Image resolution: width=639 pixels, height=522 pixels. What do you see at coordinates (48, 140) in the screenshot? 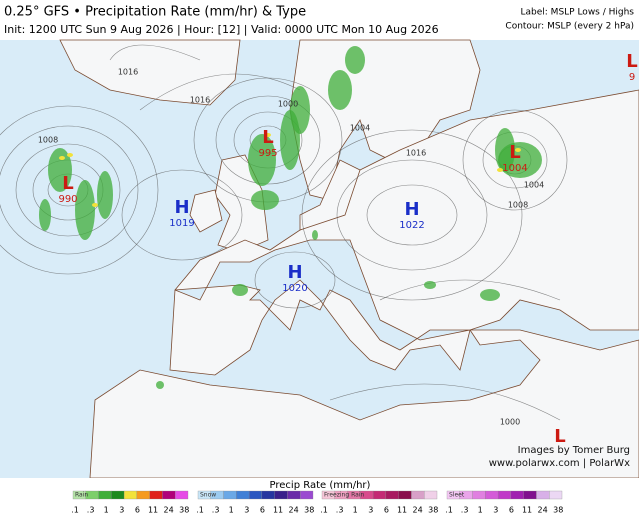
I see `isobar-label: 1008` at bounding box center [48, 140].